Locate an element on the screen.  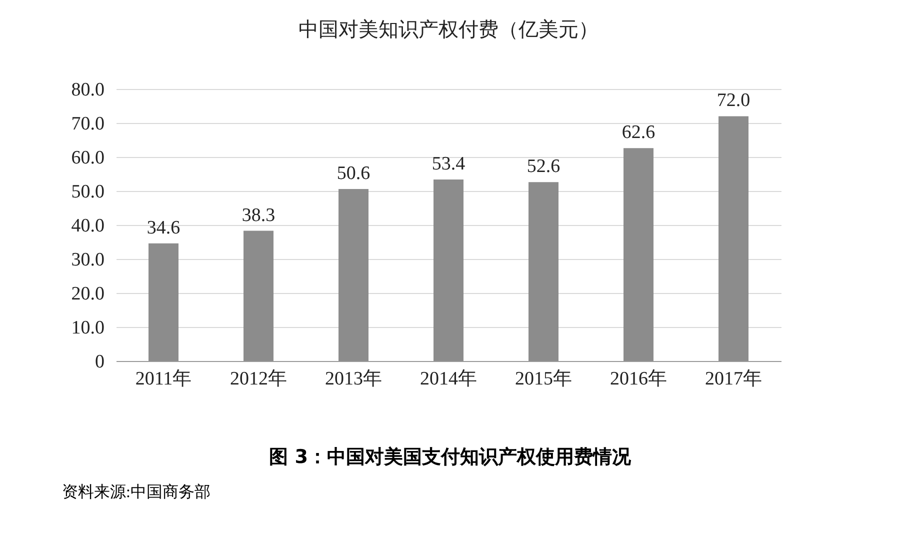
x-tick-label: 2015年 is located at coordinates (543, 379).